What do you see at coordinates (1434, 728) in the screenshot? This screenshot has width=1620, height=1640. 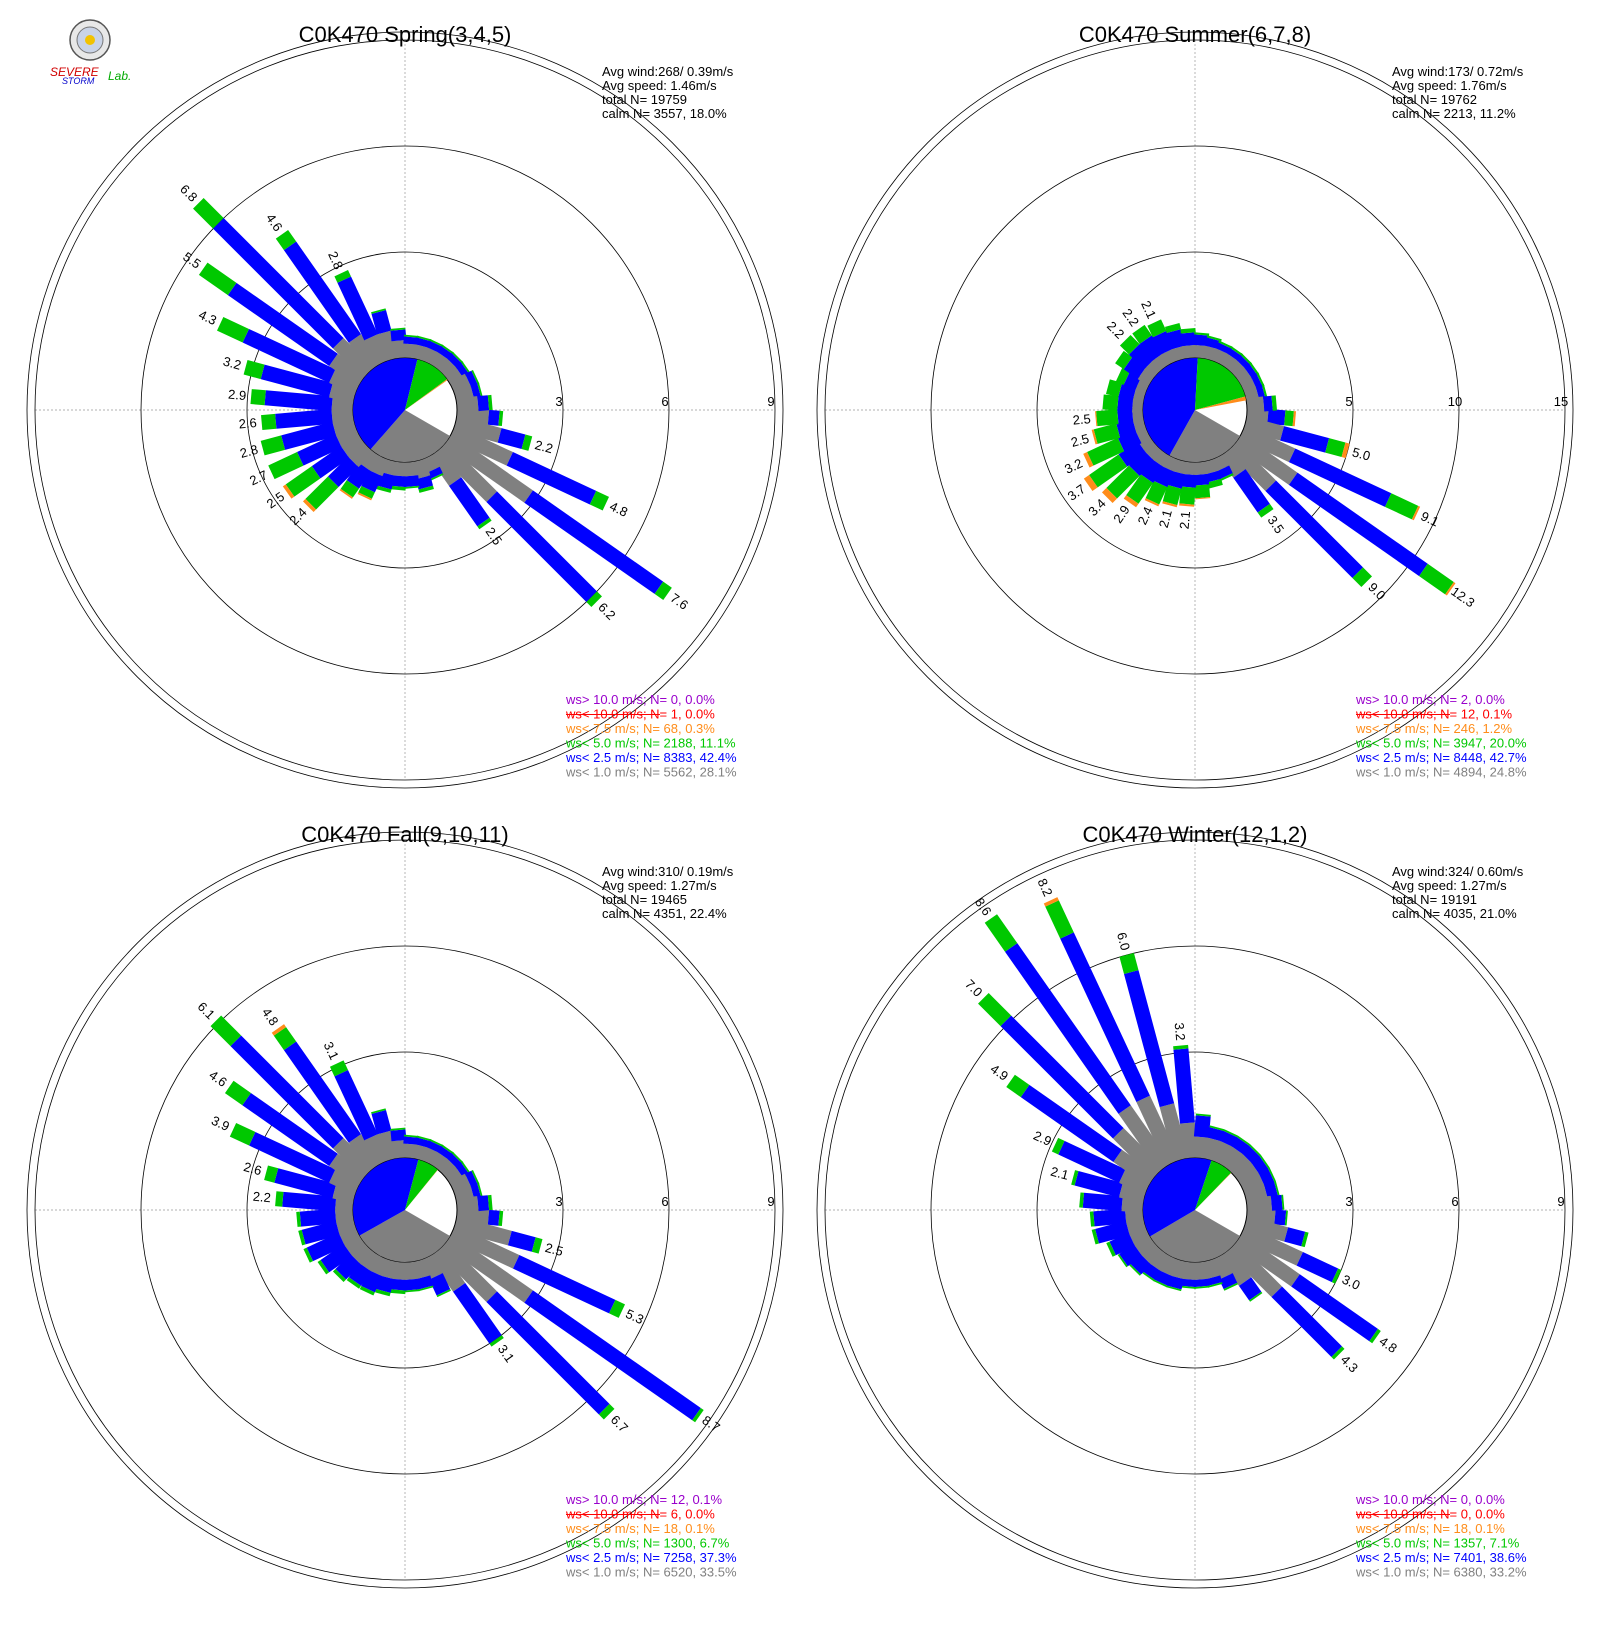 I see `legend-entry: ws< 7.5 m/s; N= 246, 1.2%` at bounding box center [1434, 728].